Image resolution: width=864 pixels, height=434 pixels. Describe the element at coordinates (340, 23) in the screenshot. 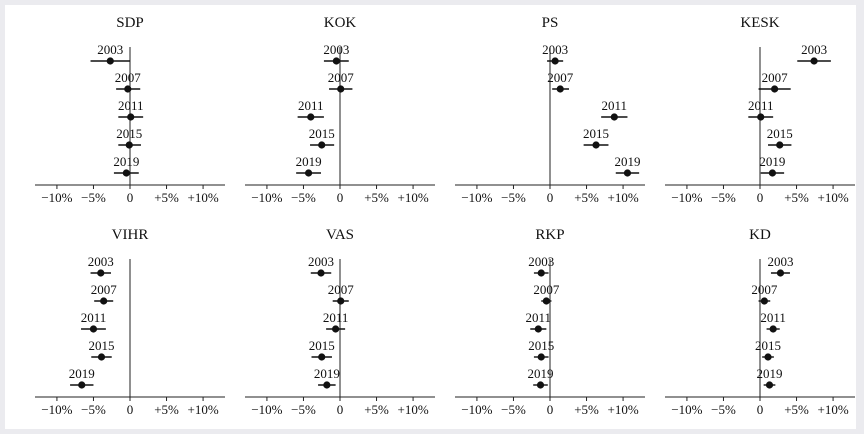

I see `panel-title: KOK` at that location.